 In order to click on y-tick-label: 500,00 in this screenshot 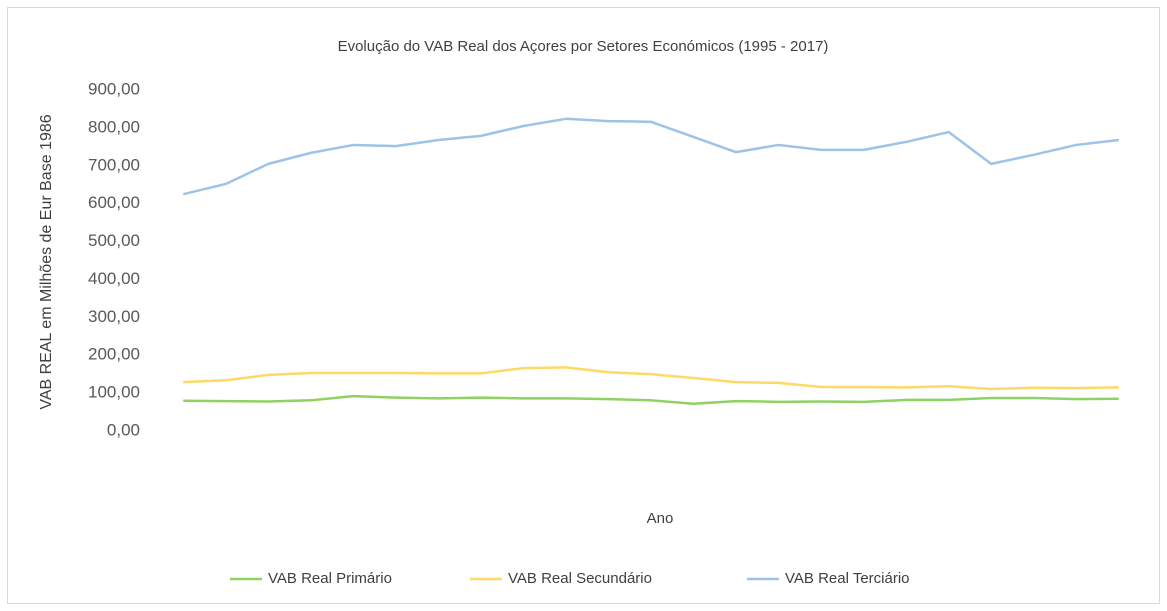, I will do `click(114, 240)`.